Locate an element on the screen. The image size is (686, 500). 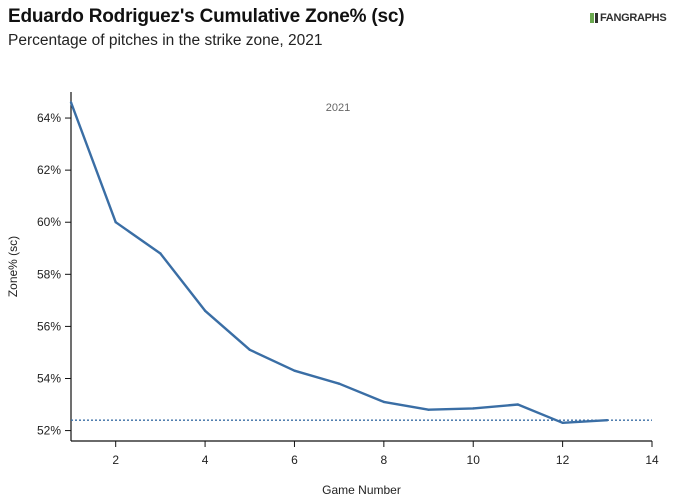
x-tick-label: 6 is located at coordinates (294, 460).